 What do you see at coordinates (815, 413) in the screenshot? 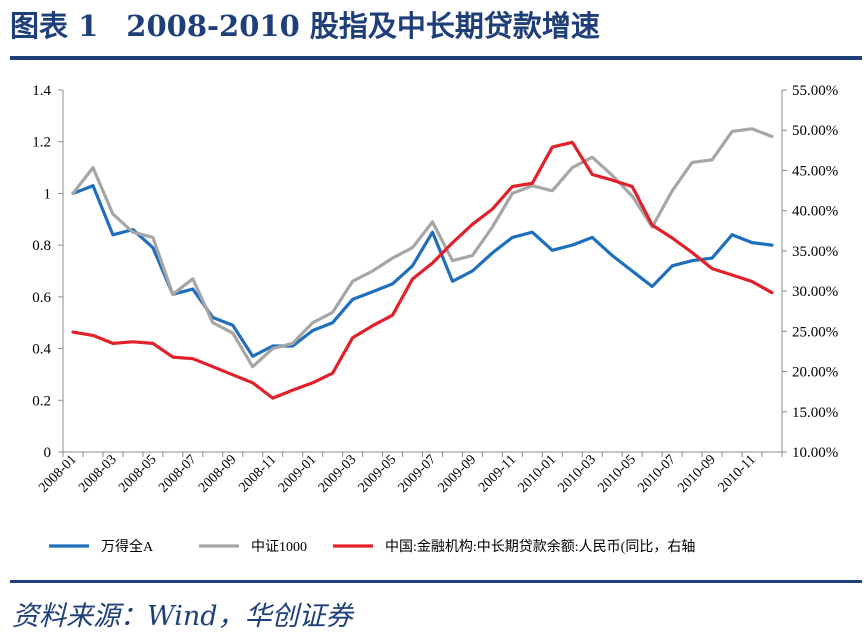
I see `right-y-tick-label: 15.00%` at bounding box center [815, 413].